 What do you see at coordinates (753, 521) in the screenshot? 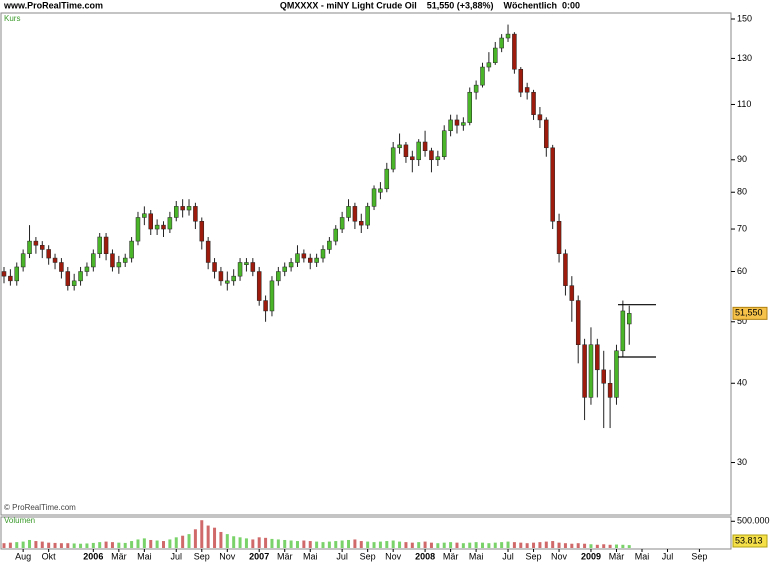
I see `y2-tick-label: 500.000` at bounding box center [753, 521].